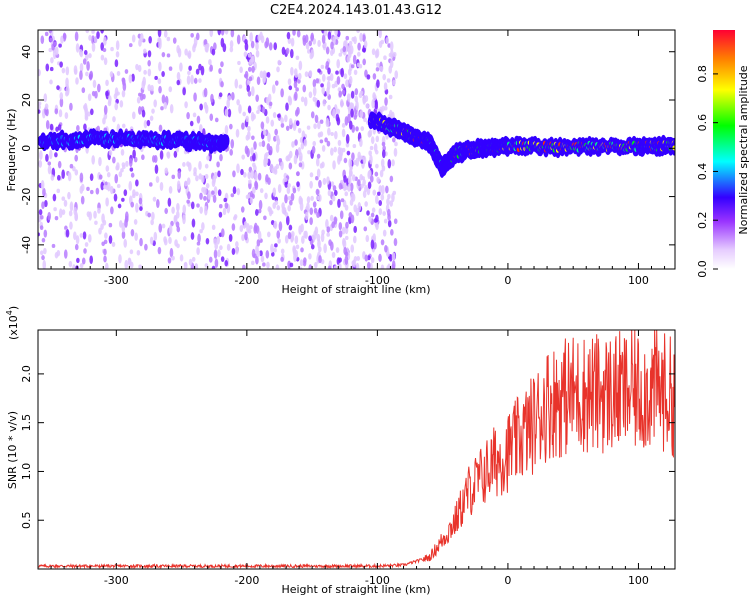 The image size is (750, 600). What do you see at coordinates (12, 323) in the screenshot?
I see `snr-multiplier: (x104)` at bounding box center [12, 323].